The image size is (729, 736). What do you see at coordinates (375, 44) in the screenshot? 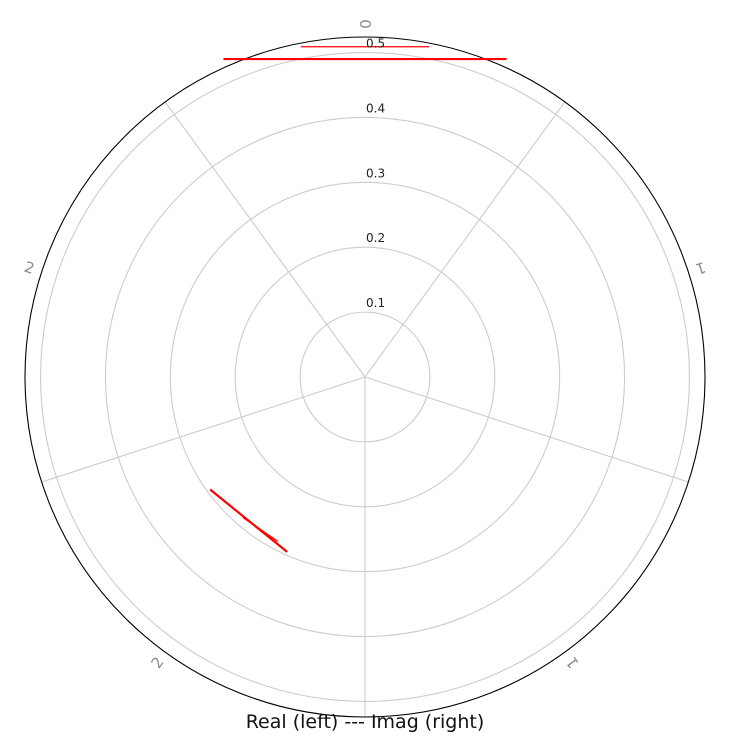
I see `r-tick-label: 0.5` at bounding box center [375, 44].